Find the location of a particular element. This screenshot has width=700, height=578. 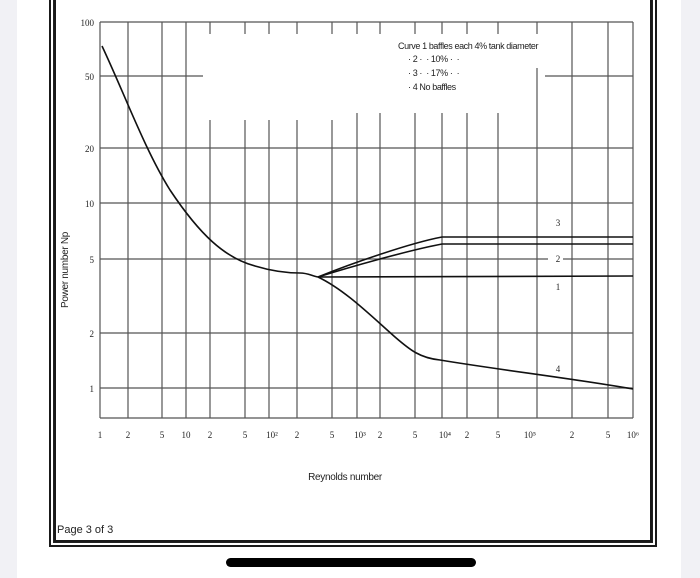

curve-labels: 3 2 1 4 is located at coordinates (558, 296).